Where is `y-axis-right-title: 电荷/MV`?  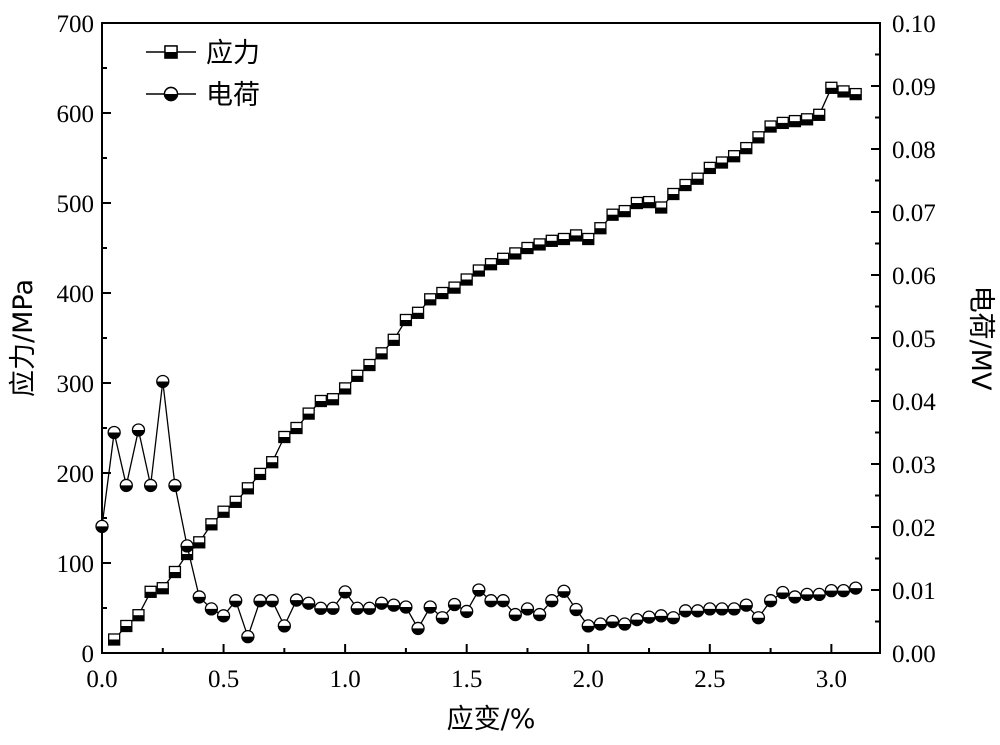
y-axis-right-title: 电荷/MV is located at coordinates (980, 338).